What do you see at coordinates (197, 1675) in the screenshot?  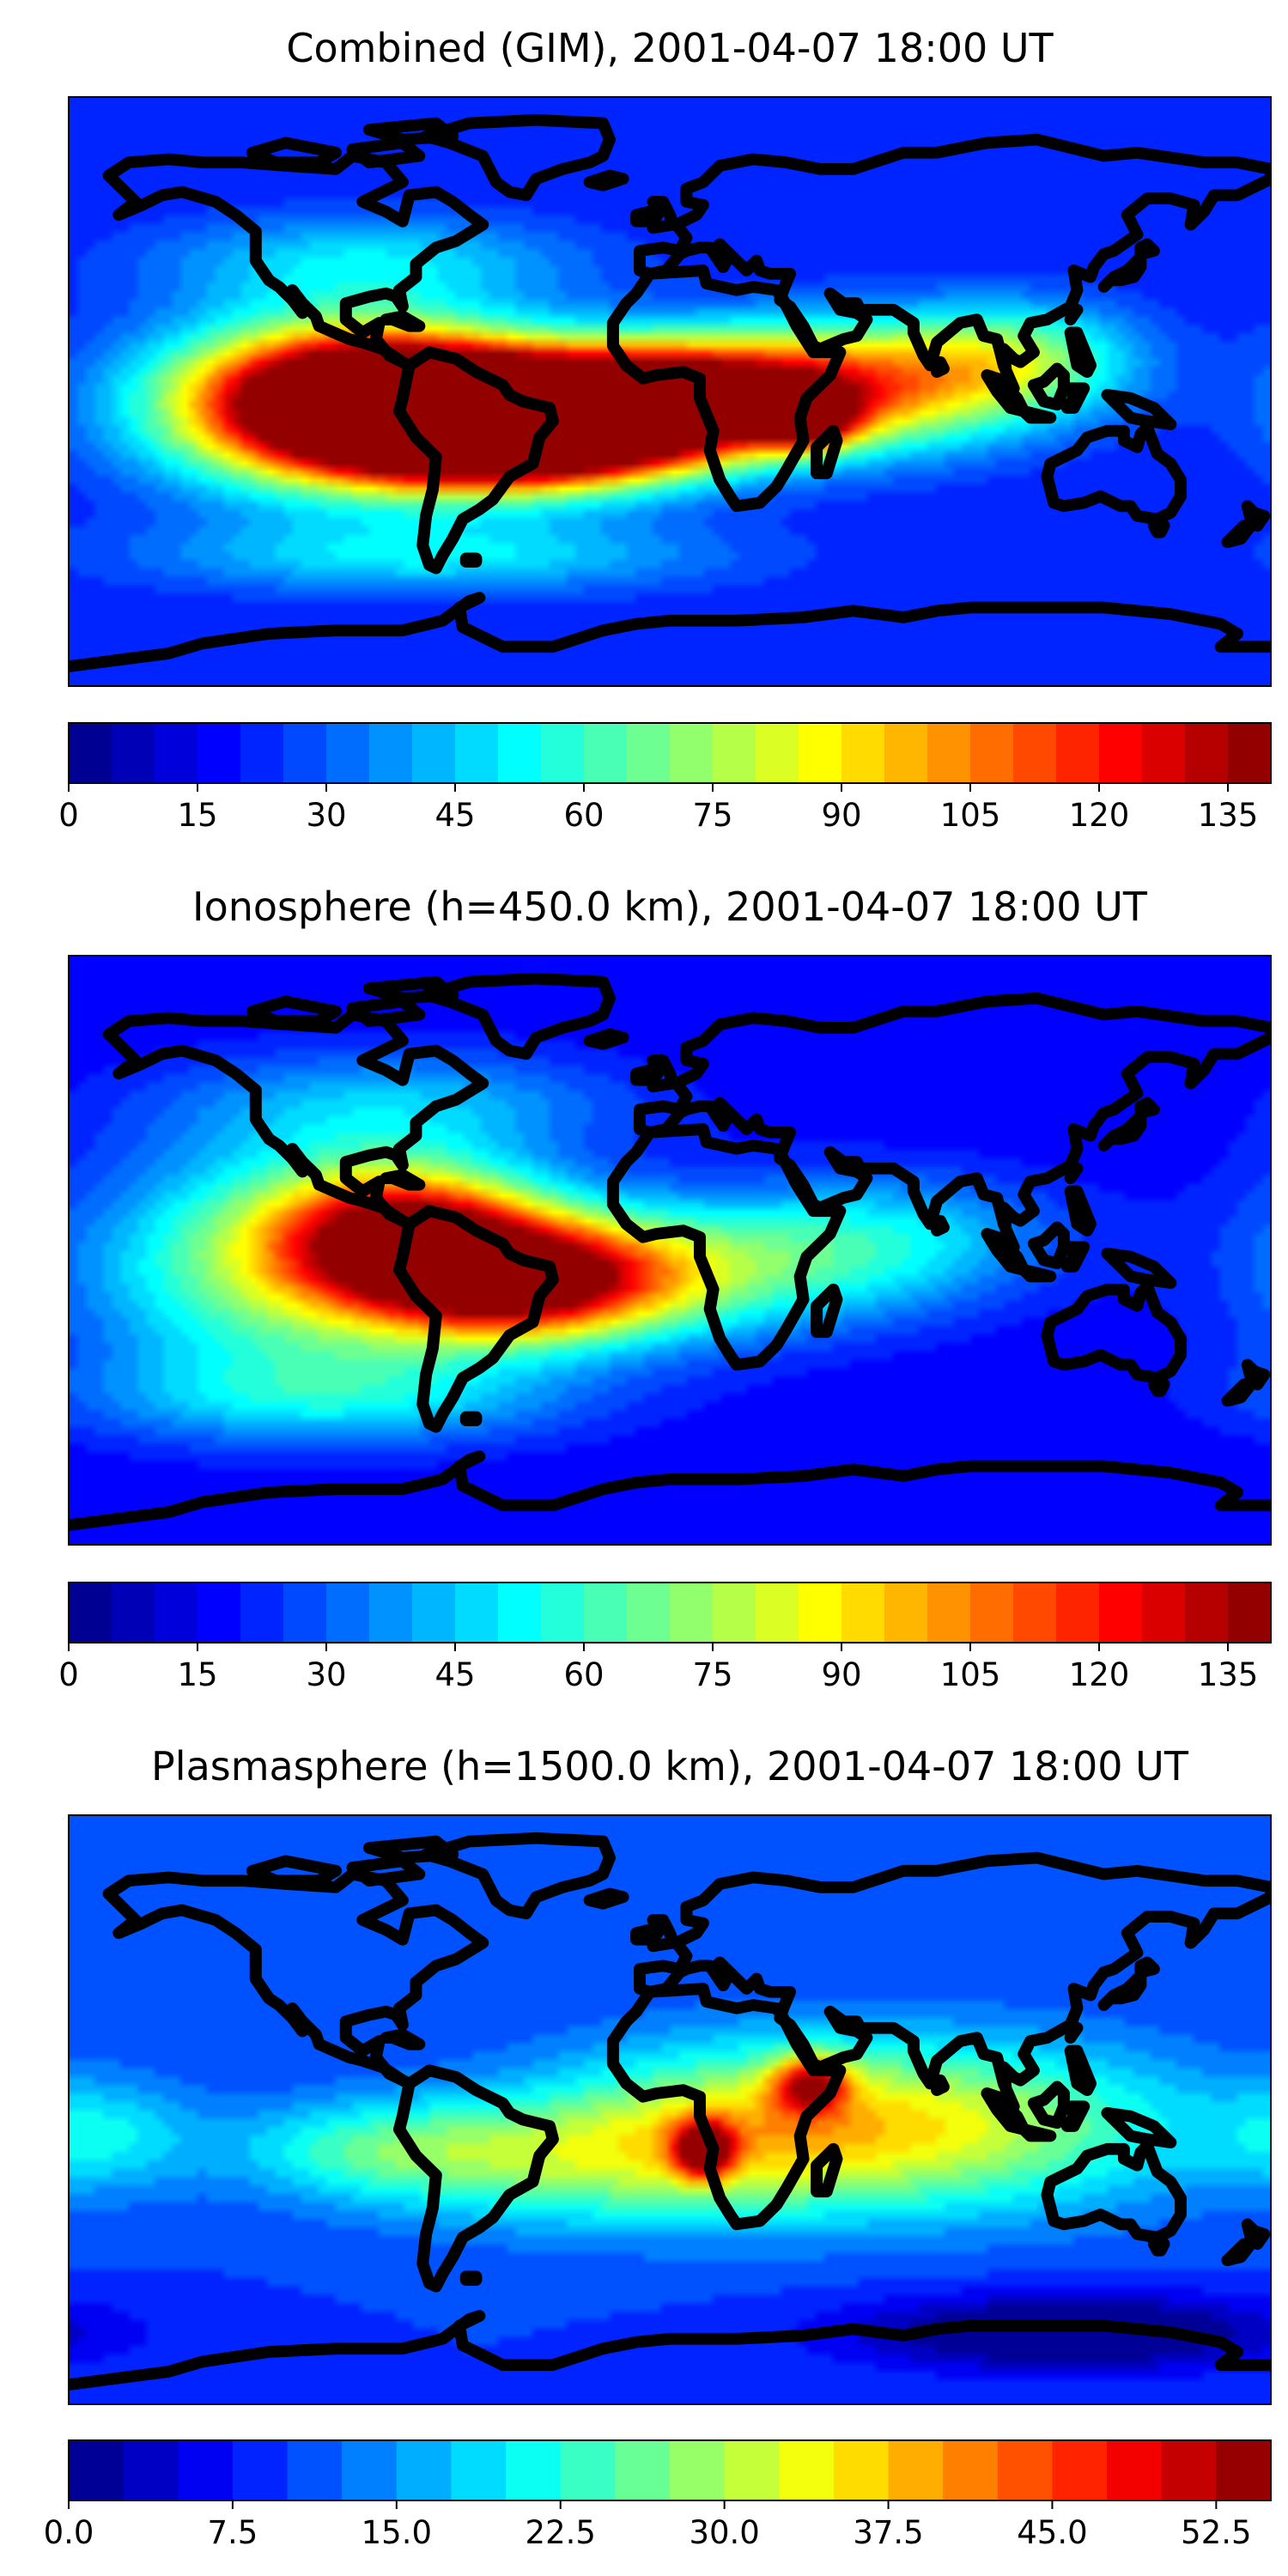 I see `colorbar-tick-label-15: 15` at bounding box center [197, 1675].